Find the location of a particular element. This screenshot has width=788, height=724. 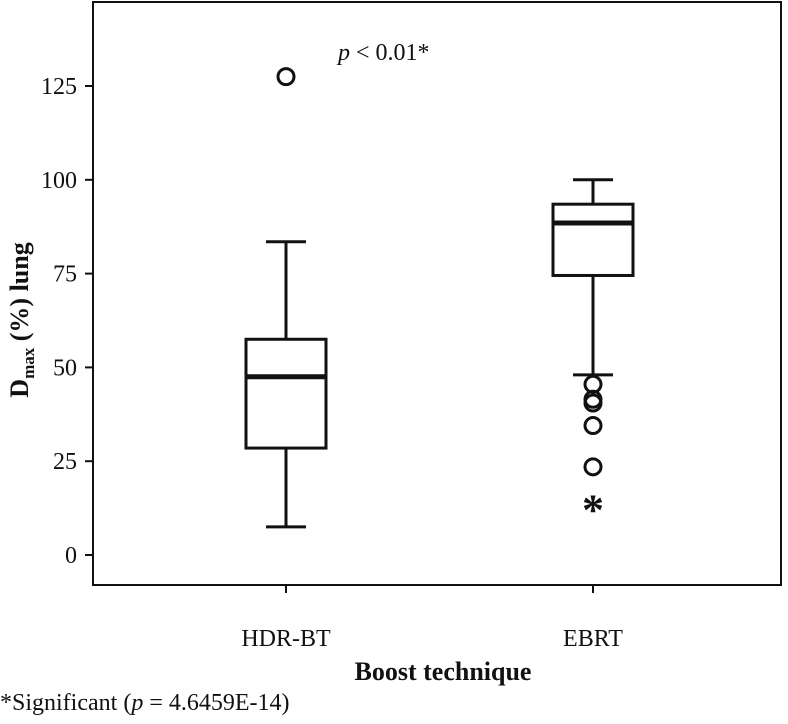

y-tick-label: 50 is located at coordinates (65, 368).